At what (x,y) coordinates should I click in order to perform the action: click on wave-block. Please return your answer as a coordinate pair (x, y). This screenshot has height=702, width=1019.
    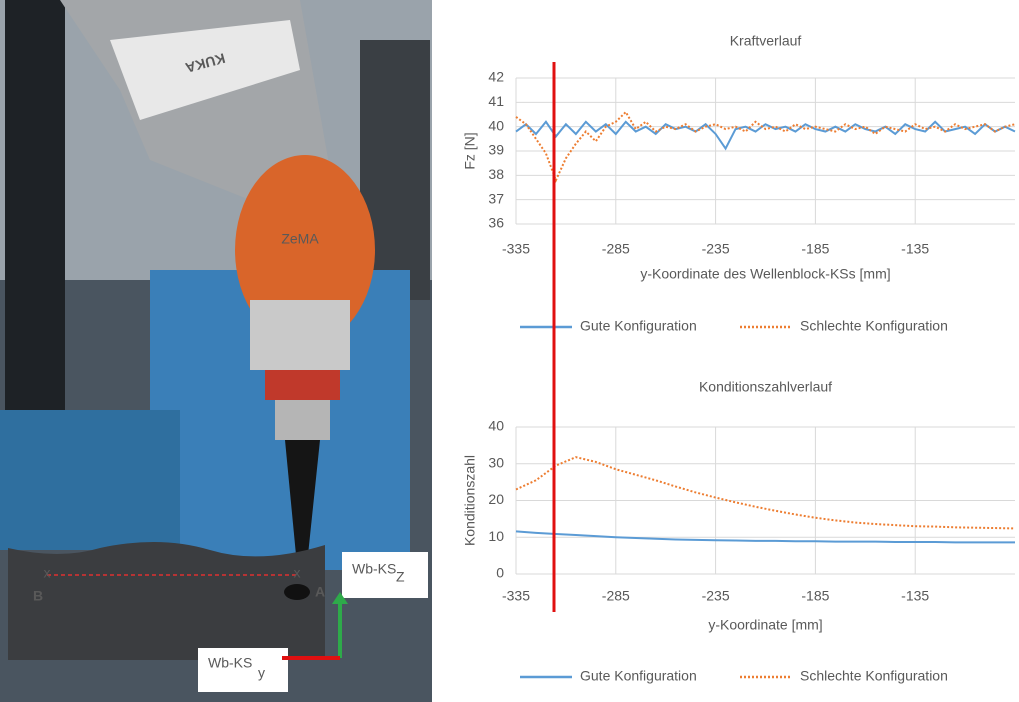
    Looking at the image, I should click on (166, 600).